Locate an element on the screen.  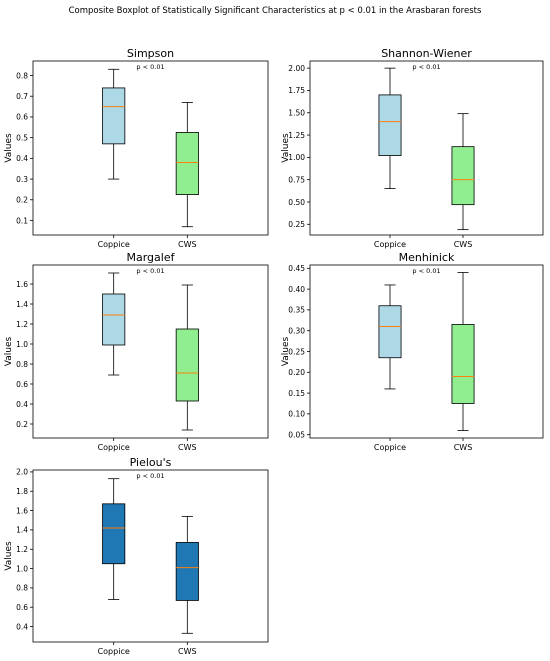
y-tick-label: 0.50 is located at coordinates (296, 202).